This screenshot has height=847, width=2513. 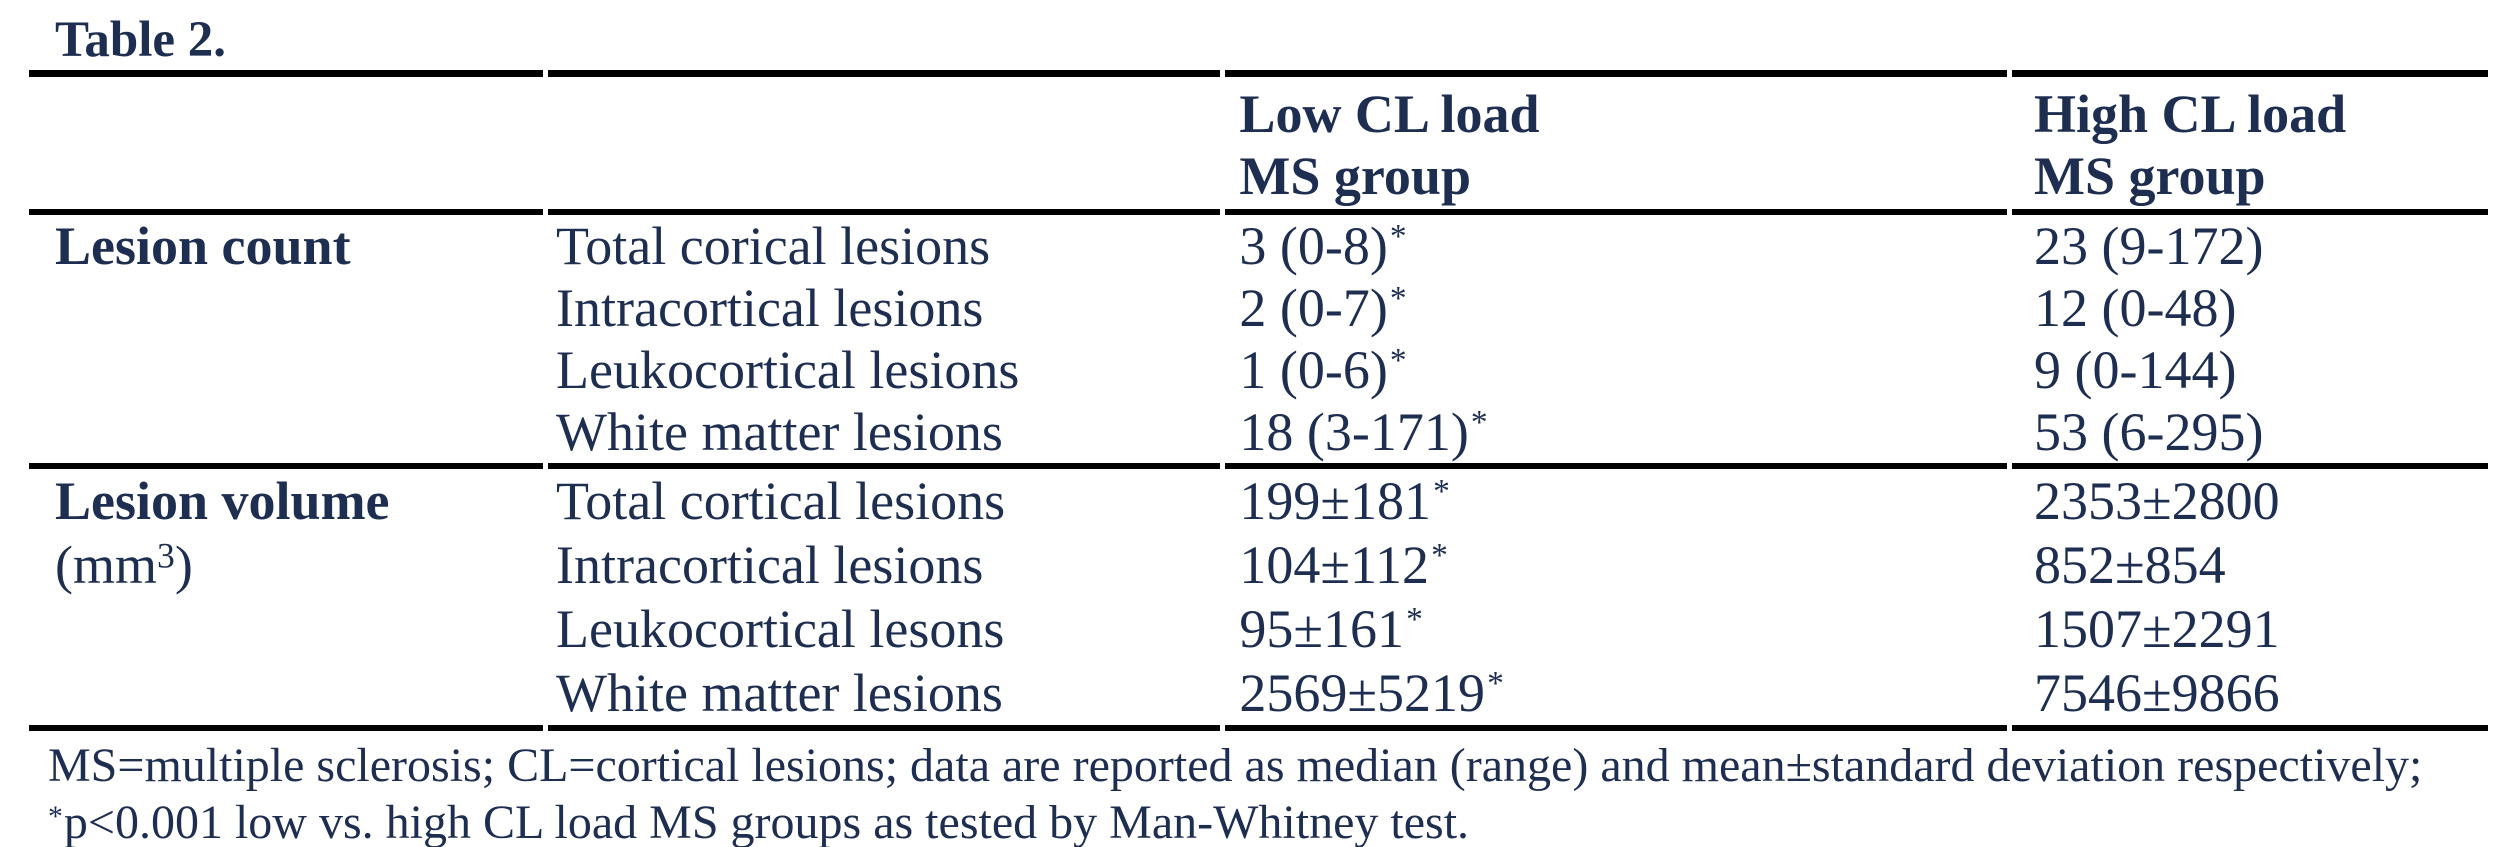 I want to click on value-high: 53 (6-295), so click(x=2149, y=432).